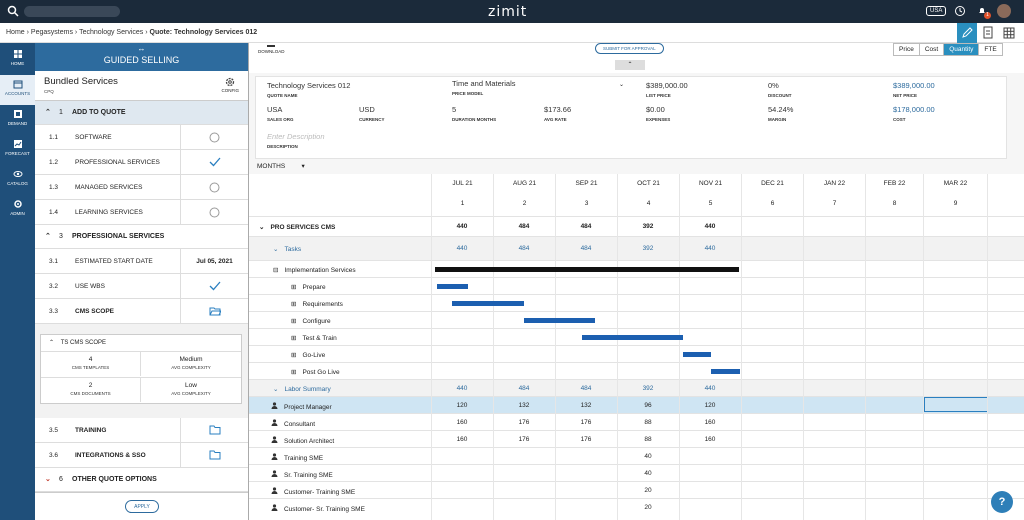 This screenshot has height=520, width=1024. I want to click on apply-button: APPLY, so click(142, 506).